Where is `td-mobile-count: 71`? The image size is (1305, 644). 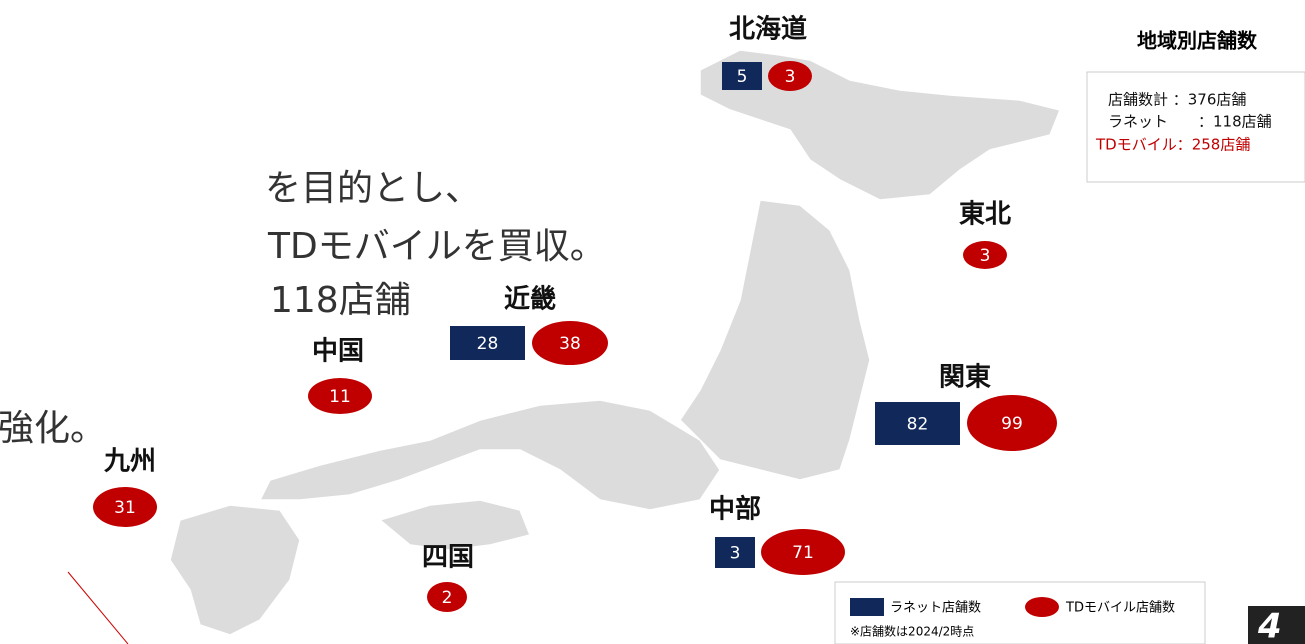
td-mobile-count: 71 is located at coordinates (803, 553).